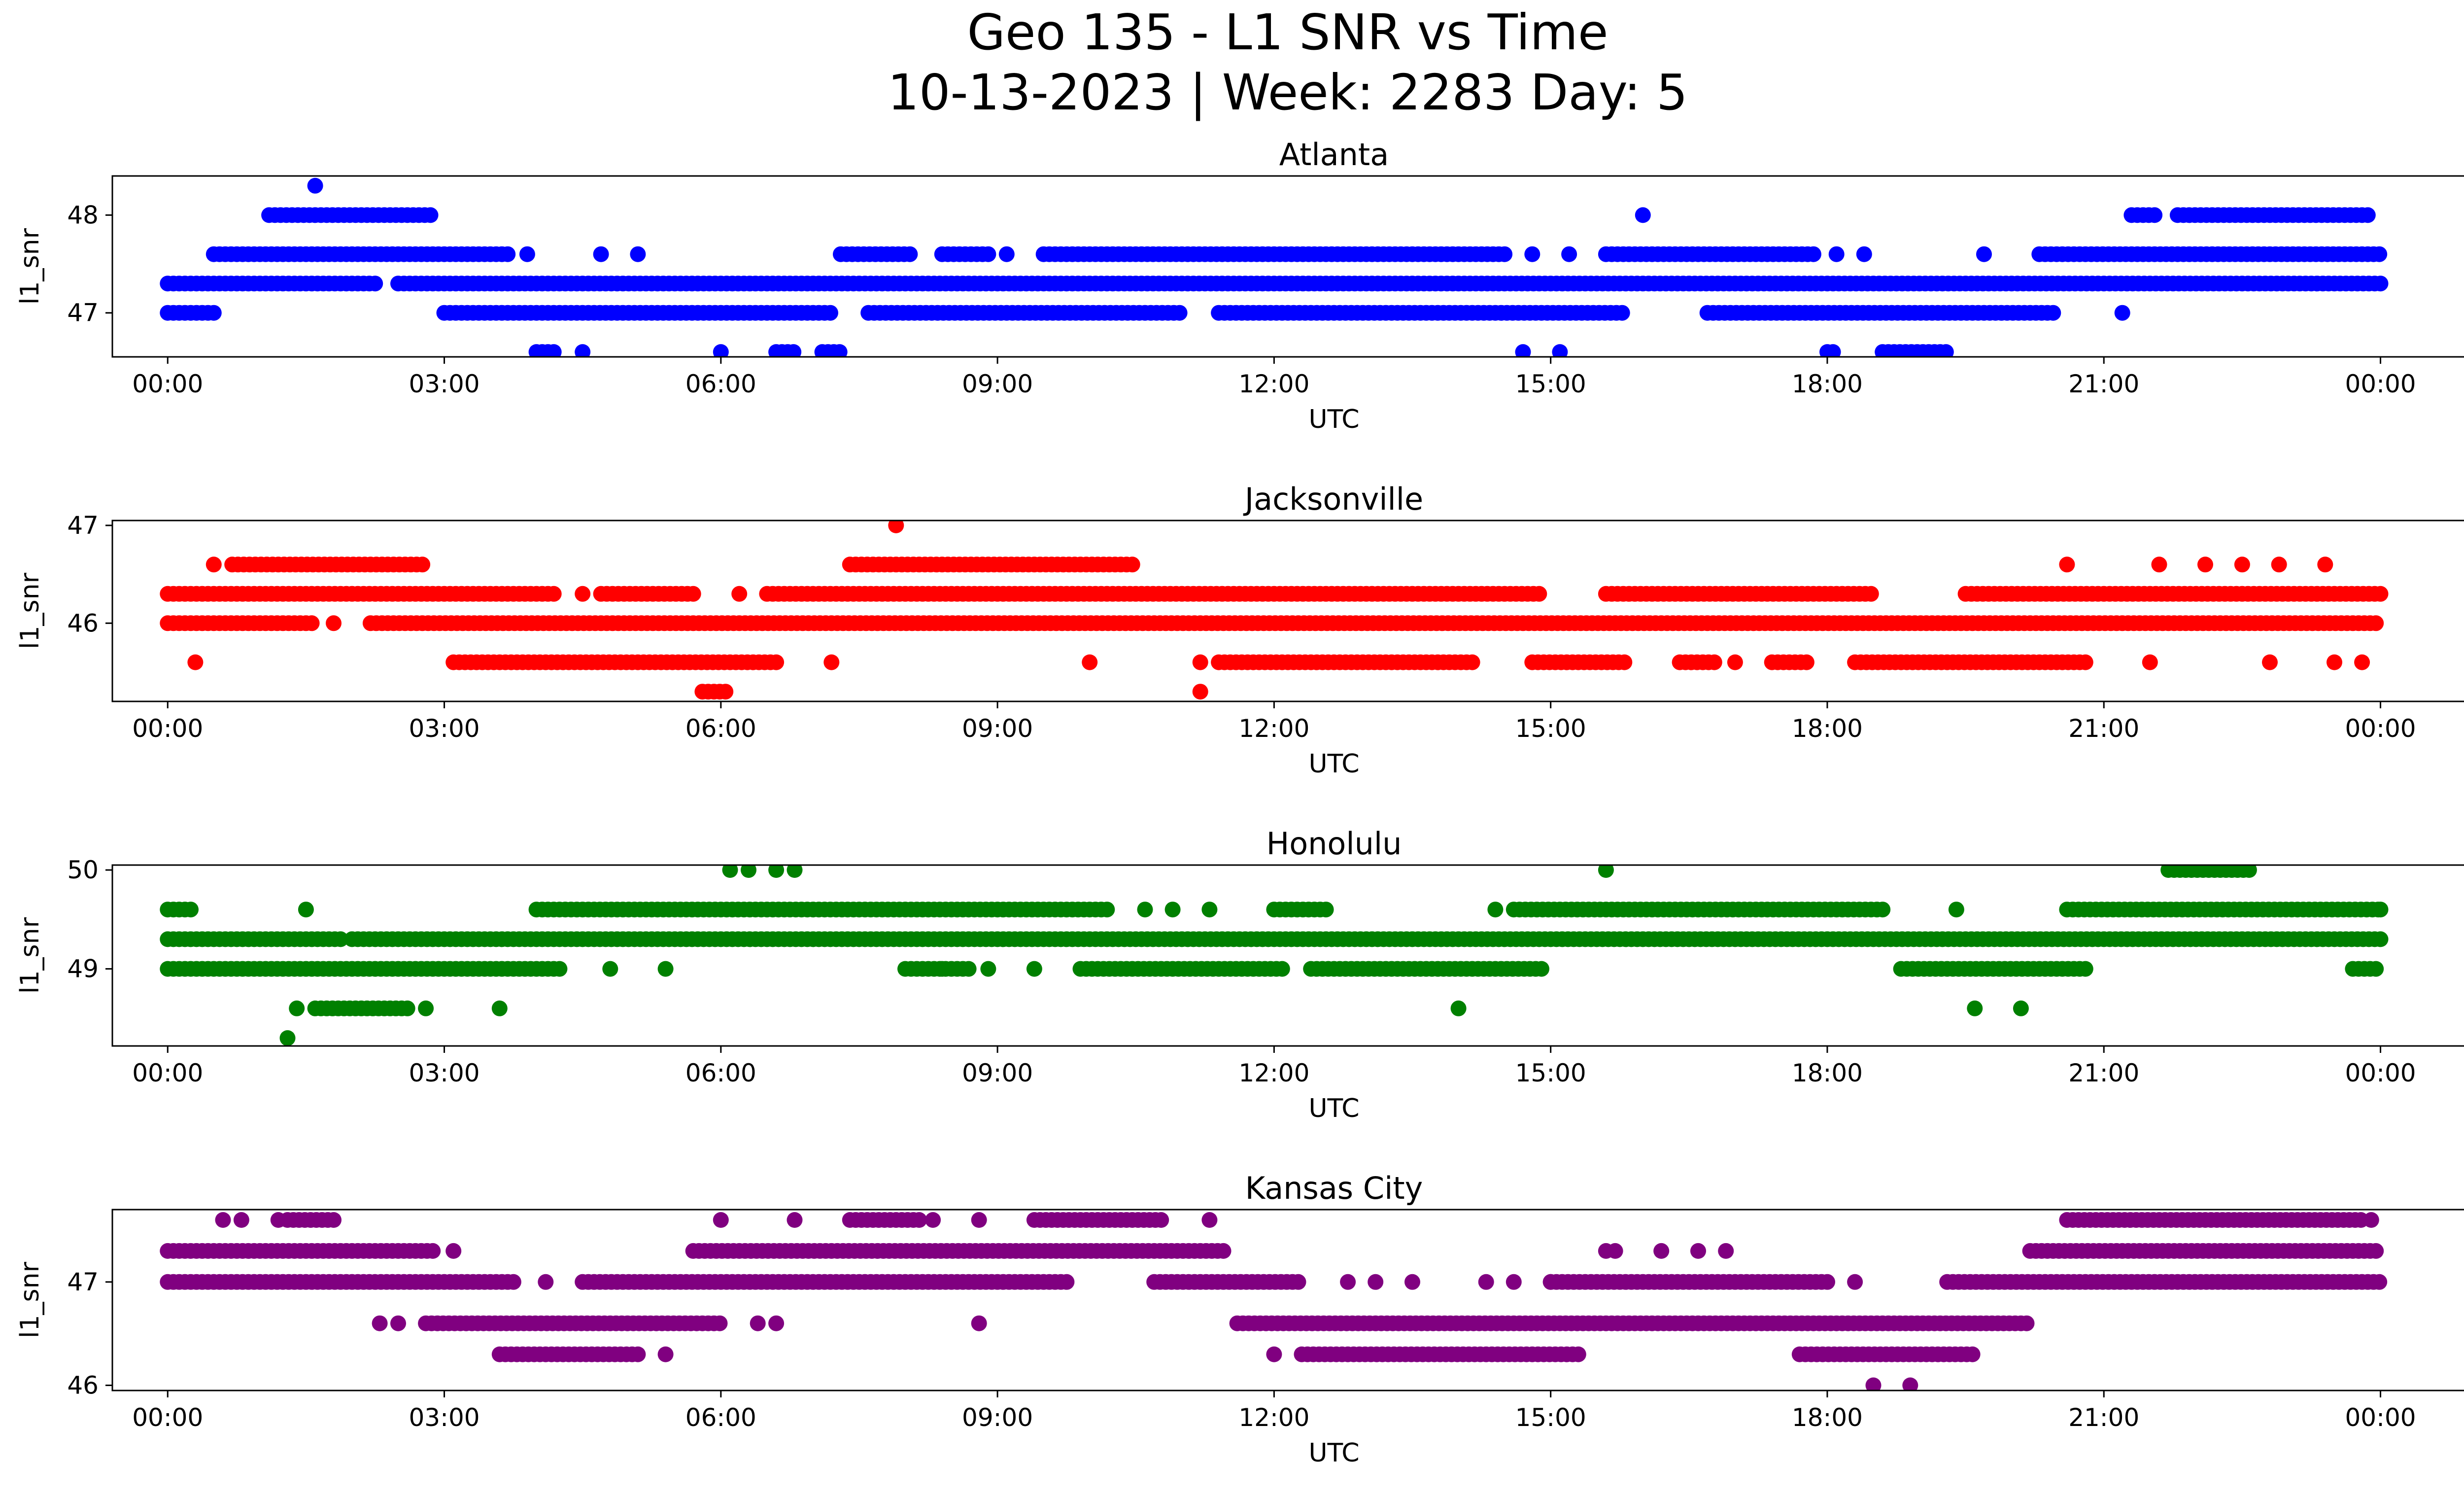 Image resolution: width=2464 pixels, height=1495 pixels. I want to click on x-tick-label: 00:00, so click(2380, 728).